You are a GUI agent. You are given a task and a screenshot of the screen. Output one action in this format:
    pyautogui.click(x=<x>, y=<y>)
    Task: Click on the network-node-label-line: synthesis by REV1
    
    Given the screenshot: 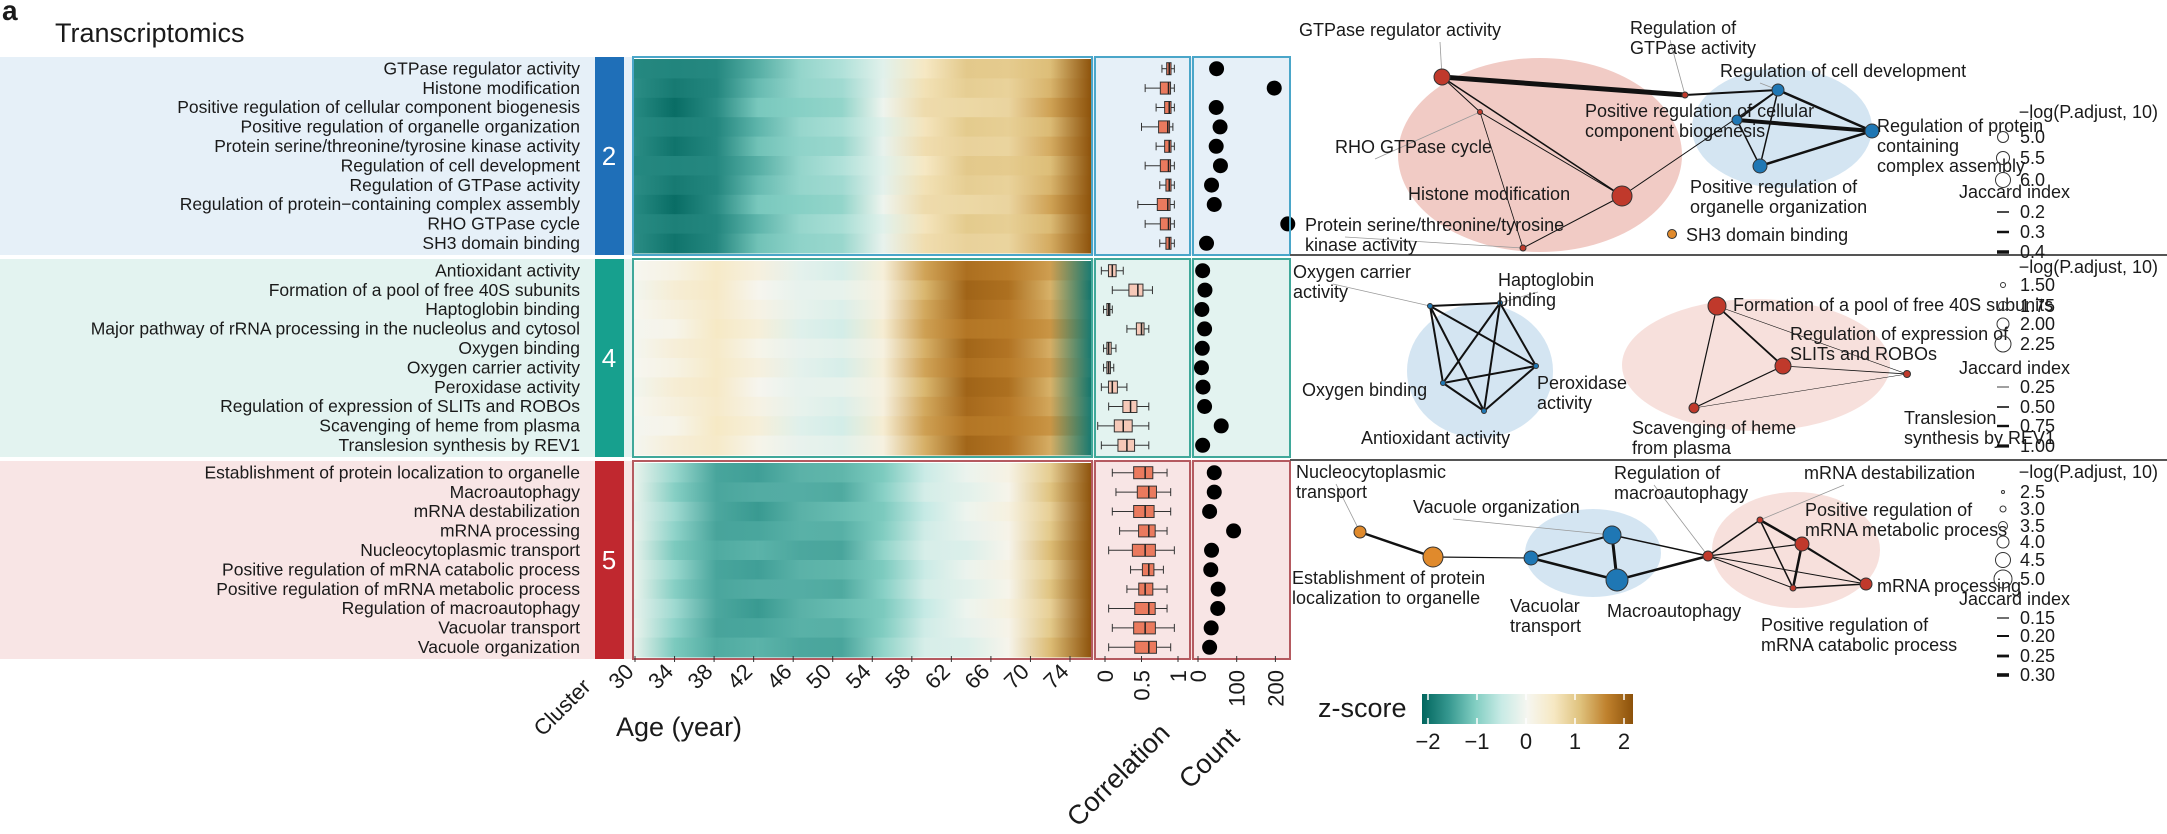 What is the action you would take?
    pyautogui.click(x=1979, y=438)
    